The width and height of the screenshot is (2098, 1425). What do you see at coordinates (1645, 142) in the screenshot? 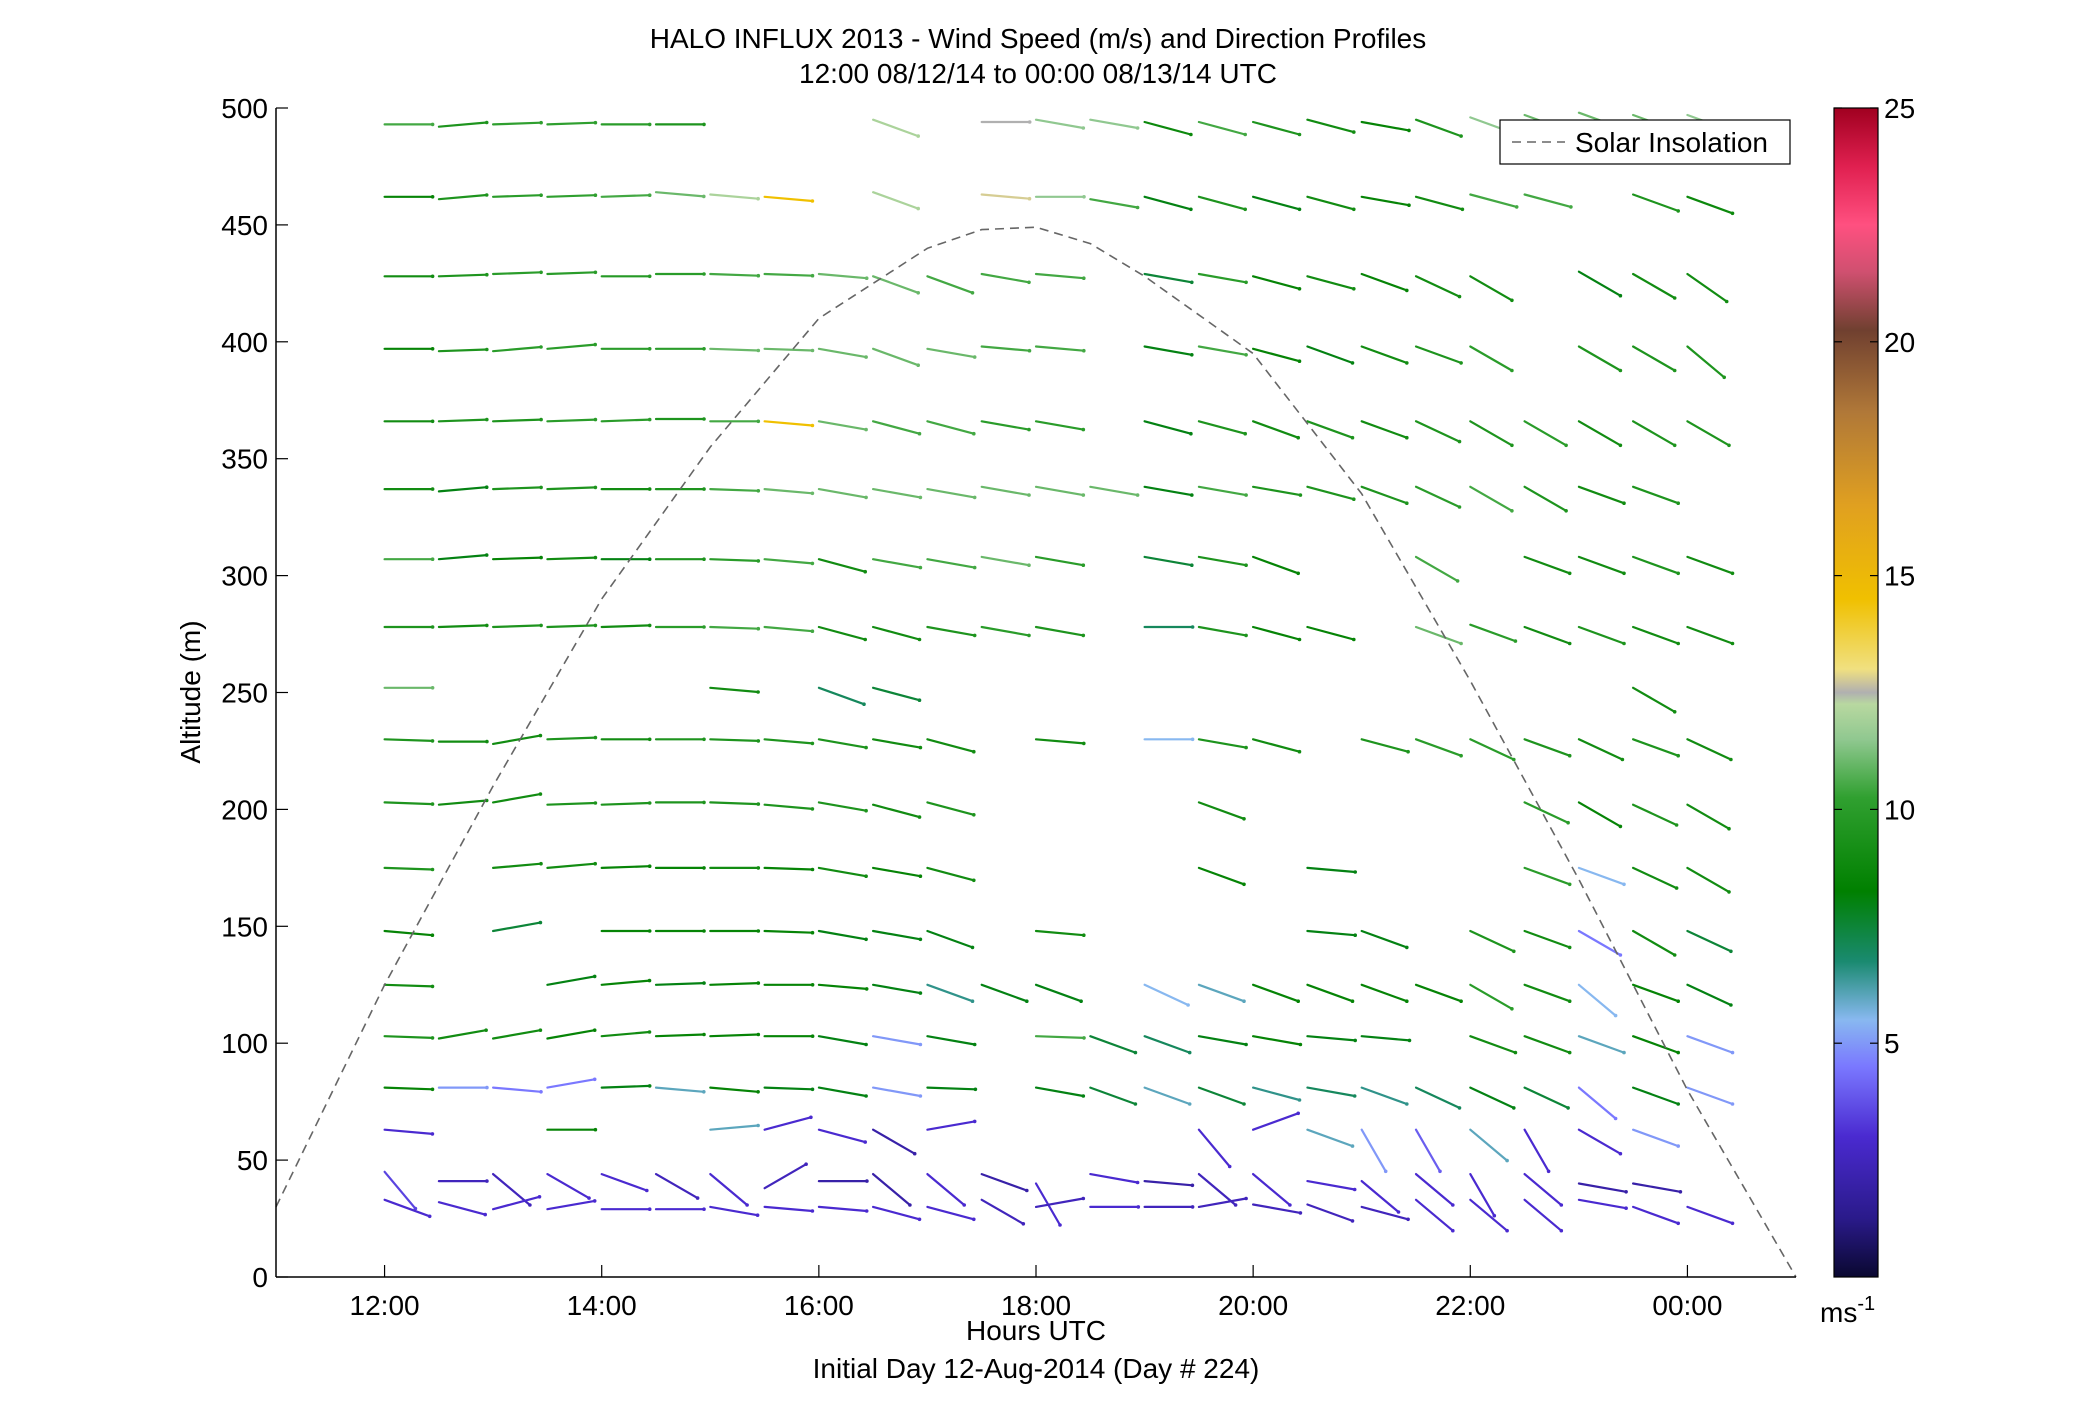
I see `legend-box: Solar Insolation` at bounding box center [1645, 142].